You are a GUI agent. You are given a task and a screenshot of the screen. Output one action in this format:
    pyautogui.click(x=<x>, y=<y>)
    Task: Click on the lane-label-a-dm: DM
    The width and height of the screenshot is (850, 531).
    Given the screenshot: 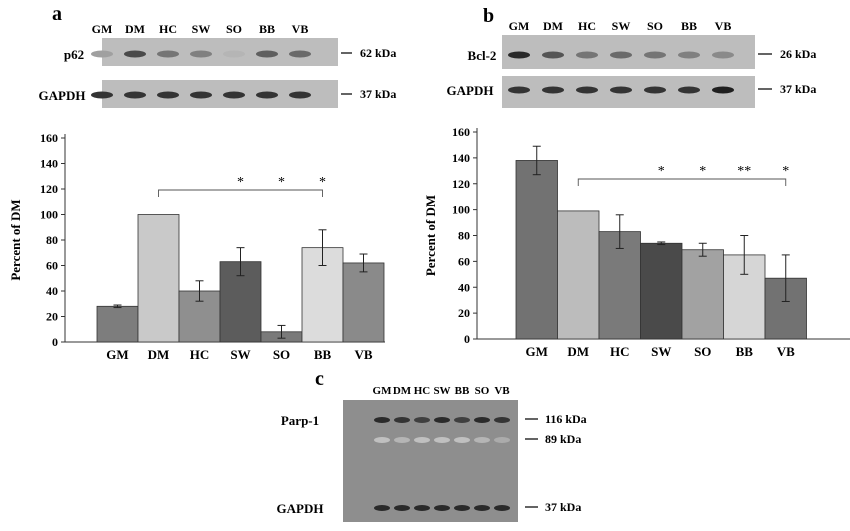 What is the action you would take?
    pyautogui.click(x=135, y=29)
    